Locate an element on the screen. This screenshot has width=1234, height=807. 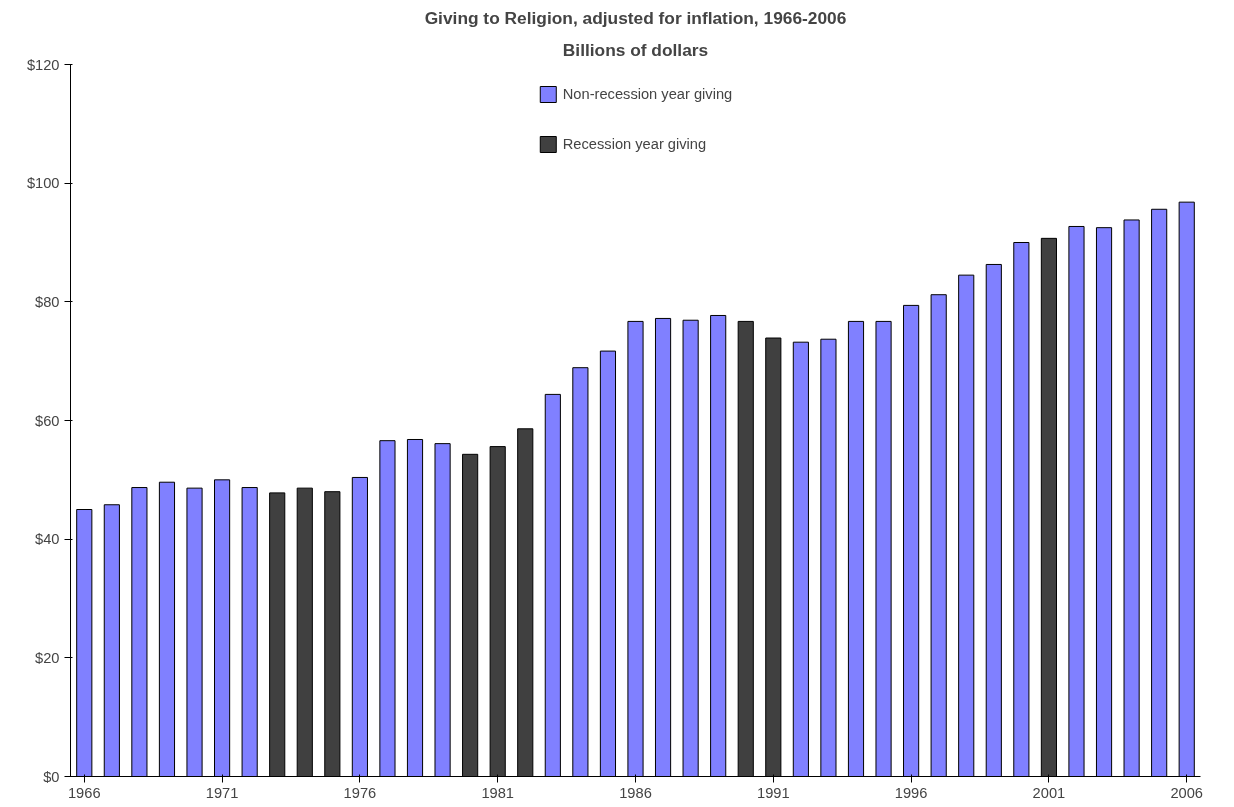
x-tick-label: 2001 is located at coordinates (1049, 792).